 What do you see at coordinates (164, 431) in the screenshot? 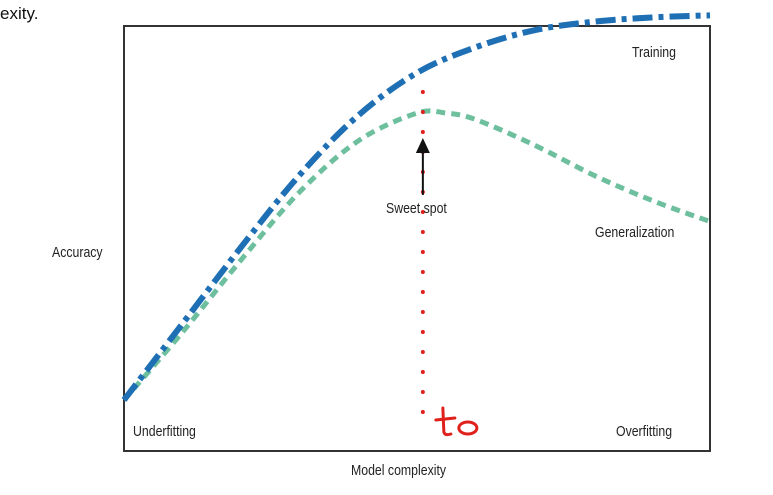
I see `underfitting-label: Underfitting` at bounding box center [164, 431].